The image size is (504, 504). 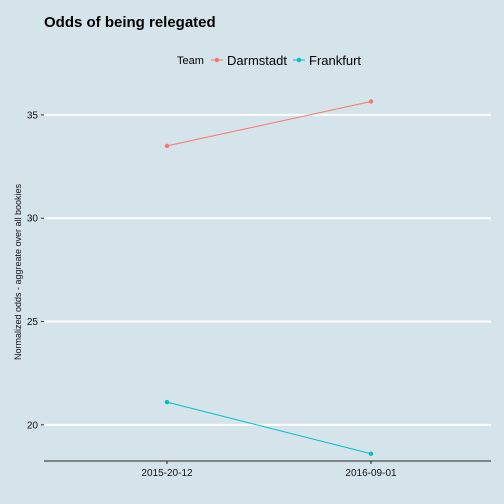 What do you see at coordinates (257, 60) in the screenshot?
I see `legend-label-darmstadt: Darmstadt` at bounding box center [257, 60].